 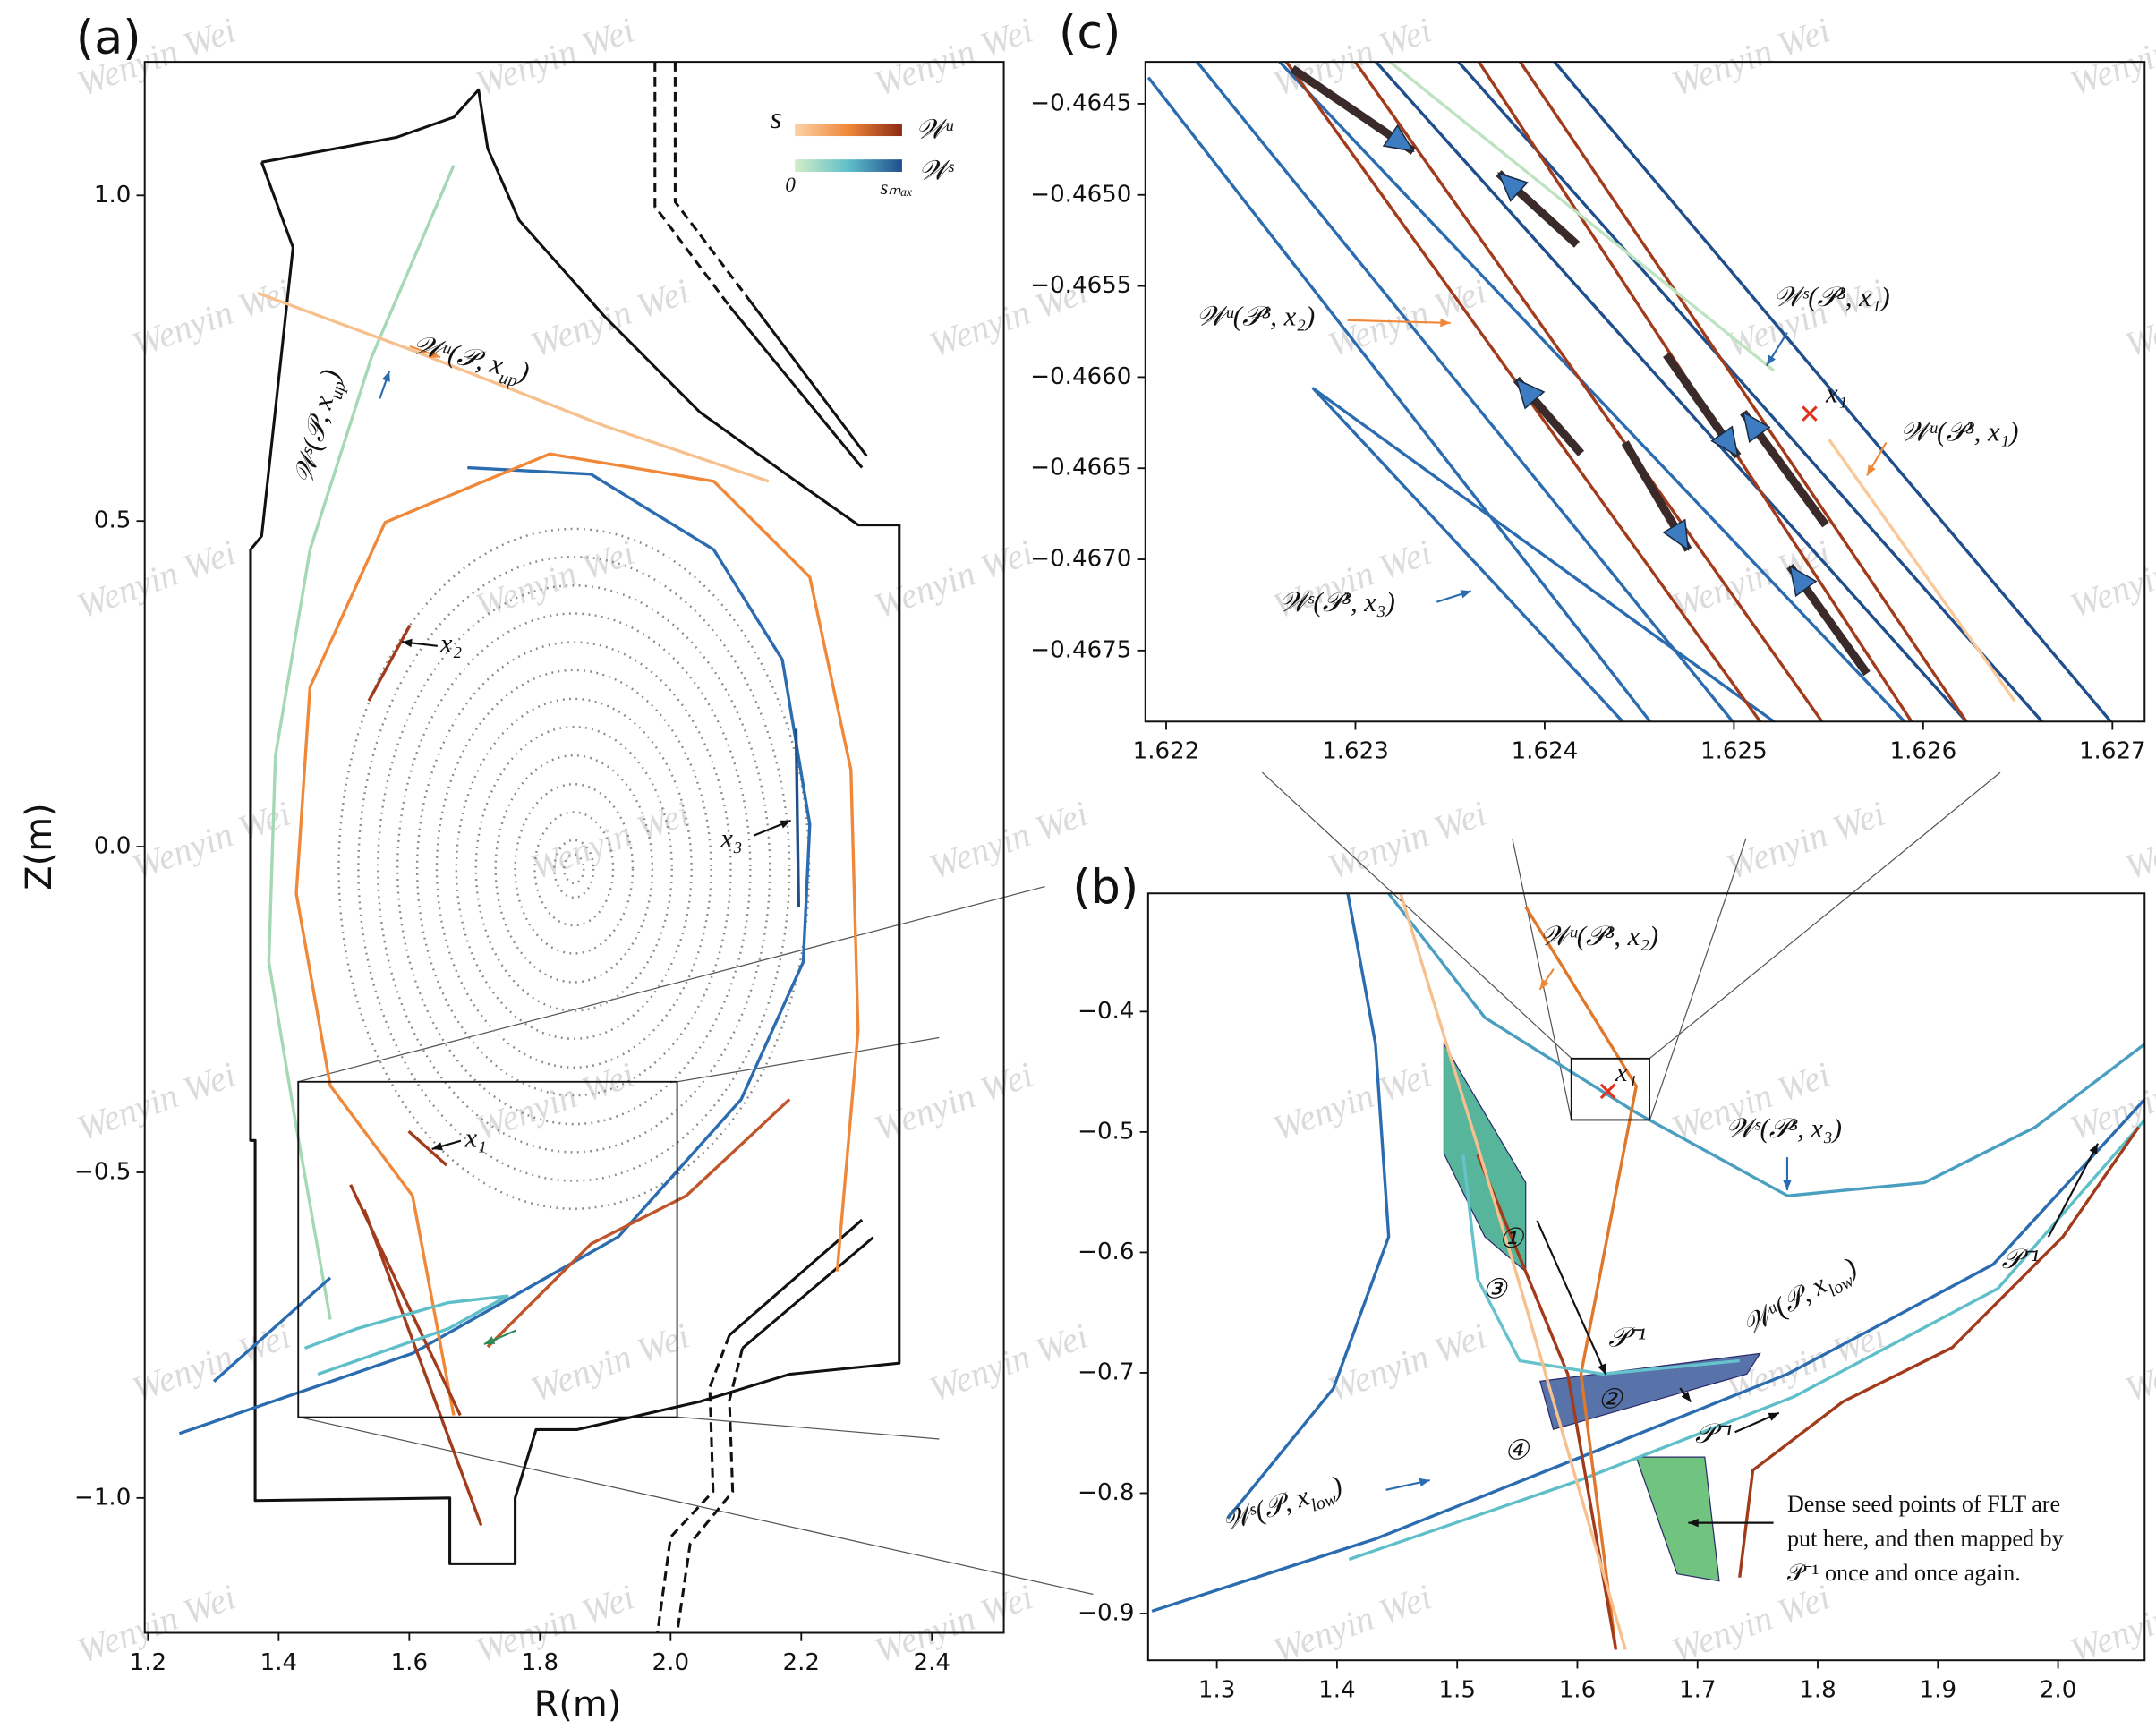 I want to click on annotation: put here, and then mapped by, so click(x=1925, y=1539).